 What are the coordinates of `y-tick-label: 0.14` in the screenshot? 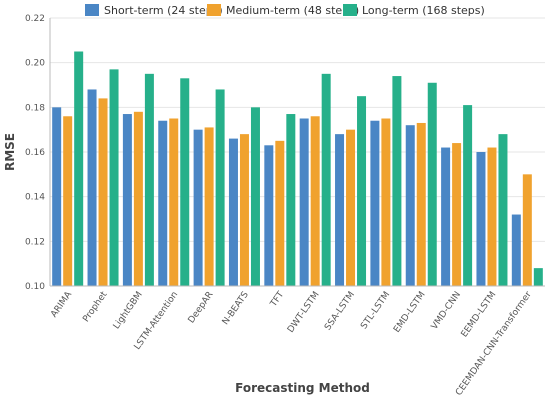 It's located at (35, 198).